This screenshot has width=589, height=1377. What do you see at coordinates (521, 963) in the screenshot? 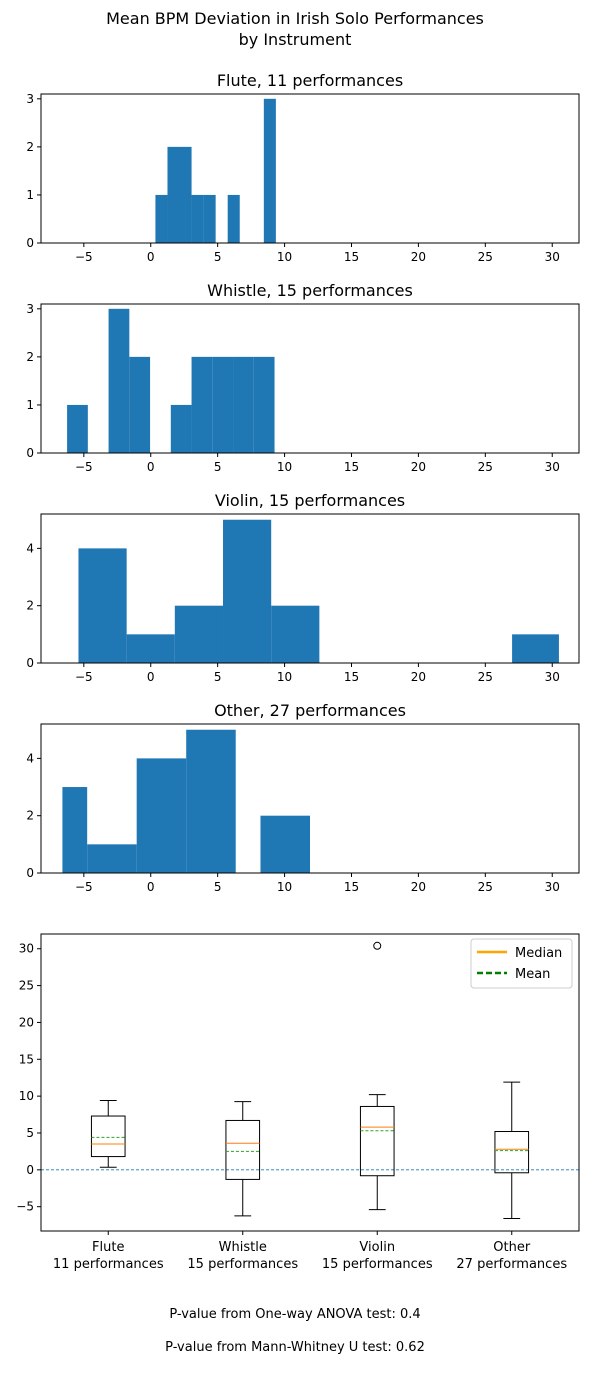
I see `legend: Median Mean` at bounding box center [521, 963].